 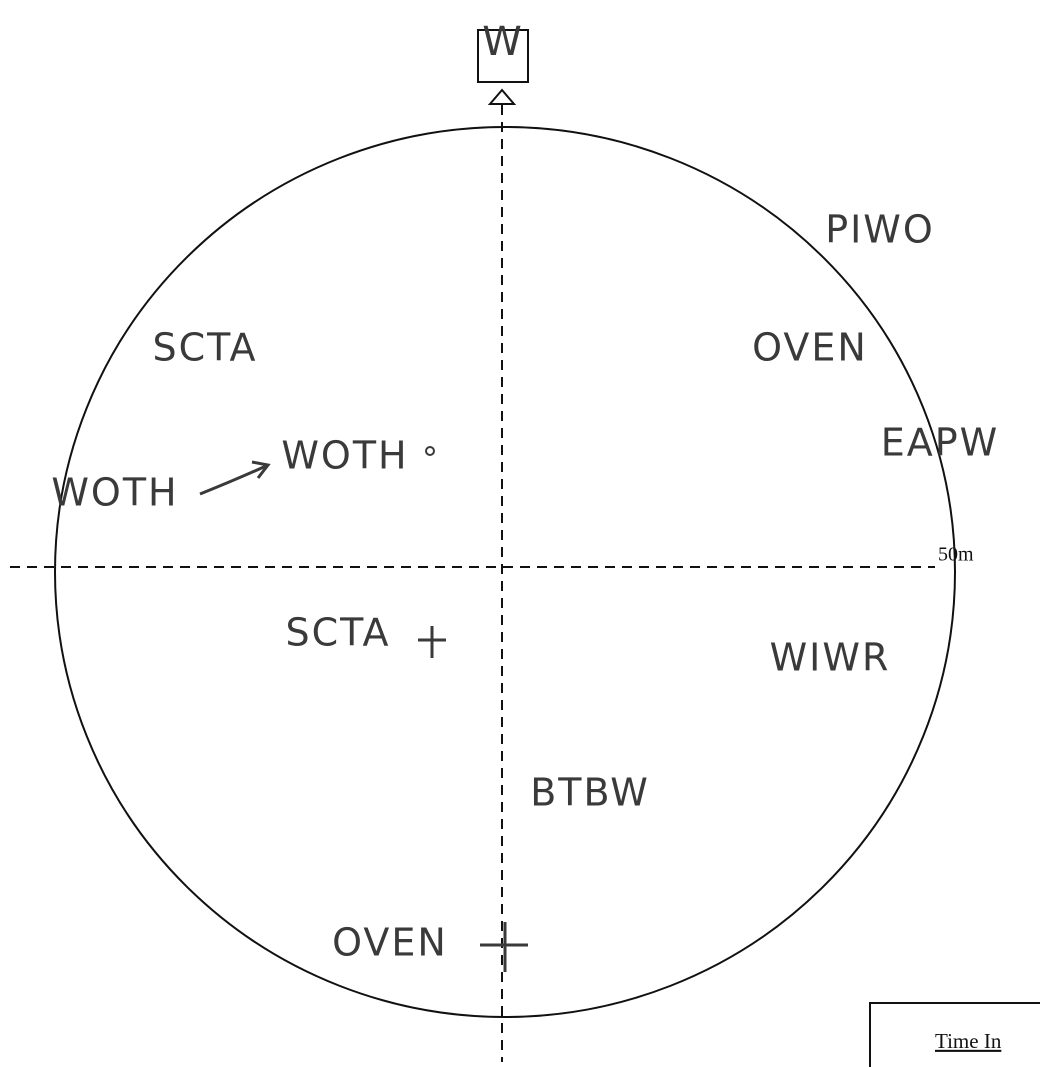 I want to click on bird-label: WIWR, so click(x=830, y=658).